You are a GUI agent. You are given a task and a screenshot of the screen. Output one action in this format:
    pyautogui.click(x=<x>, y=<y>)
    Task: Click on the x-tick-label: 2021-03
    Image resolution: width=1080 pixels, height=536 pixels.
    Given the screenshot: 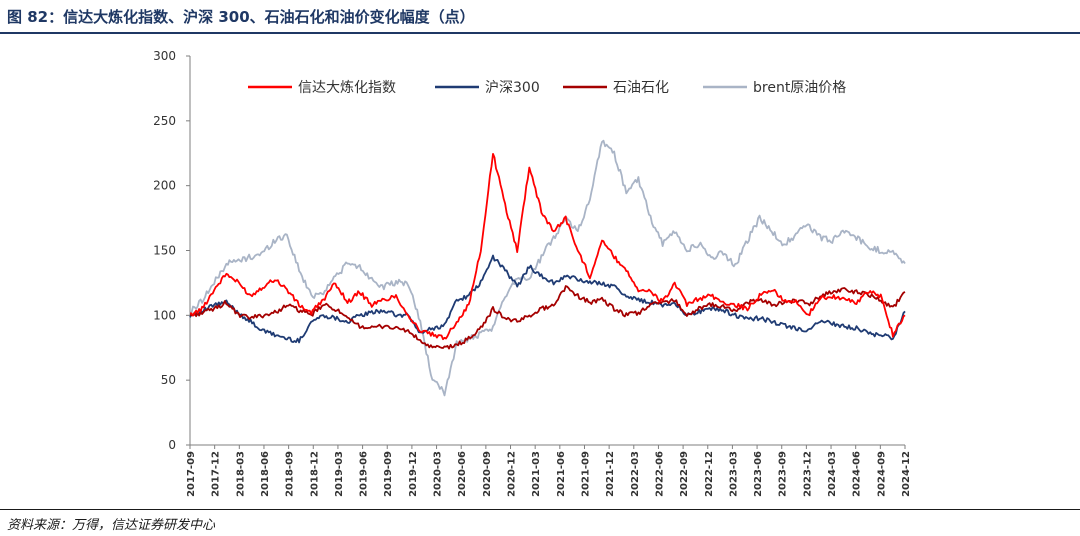 What is the action you would take?
    pyautogui.click(x=536, y=474)
    